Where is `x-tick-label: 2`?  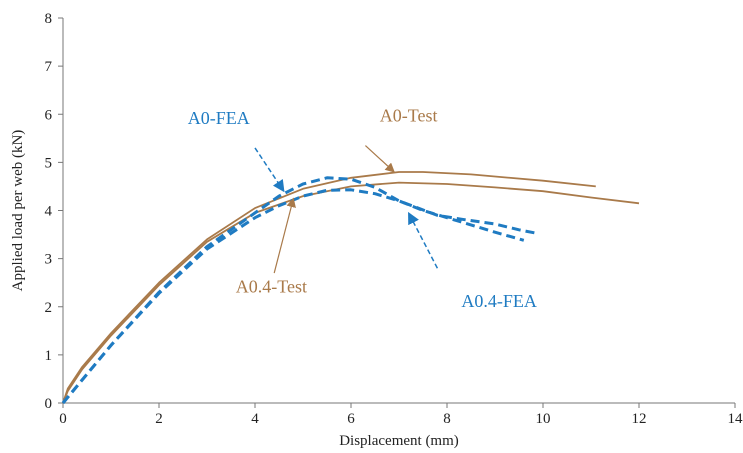
x-tick-label: 2 is located at coordinates (159, 419).